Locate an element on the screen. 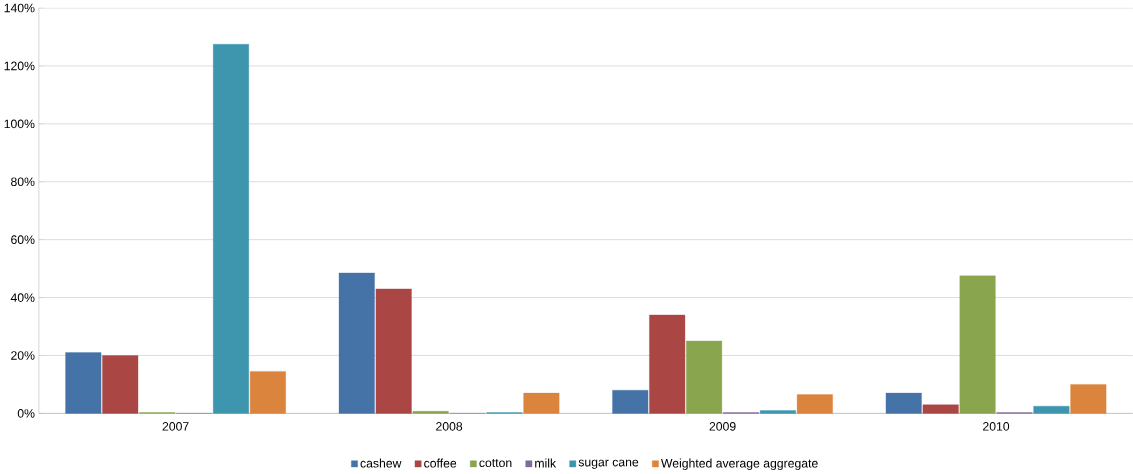 The image size is (1133, 474). y-tick-label: 100% is located at coordinates (19, 124).